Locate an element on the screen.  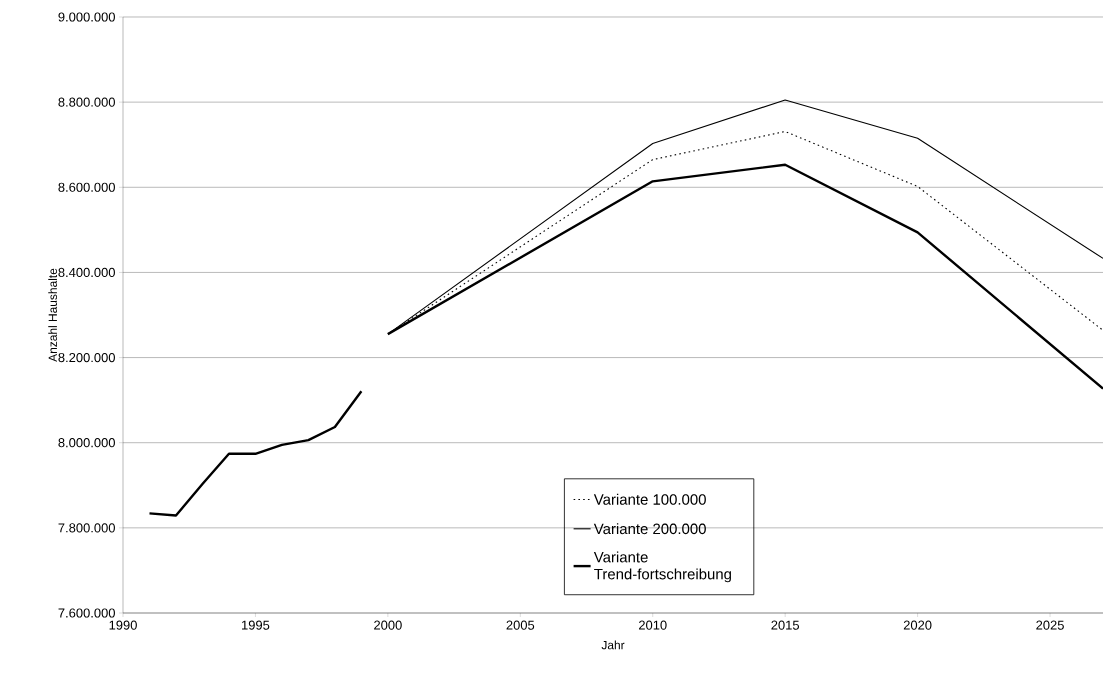
legend-label: Variante 200.000 is located at coordinates (649, 529).